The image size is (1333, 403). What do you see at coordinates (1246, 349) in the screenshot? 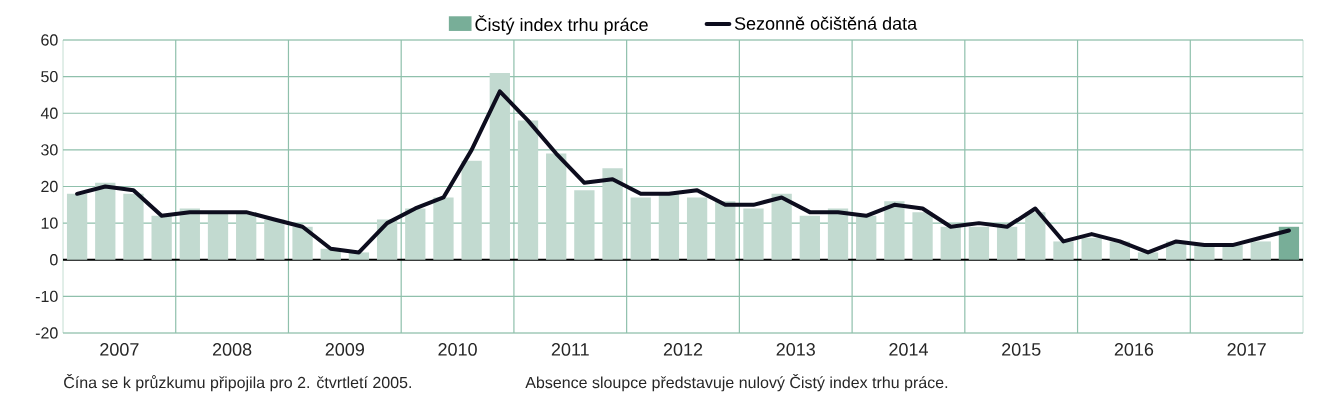
I see `x-tick-label: 2017` at bounding box center [1246, 349].